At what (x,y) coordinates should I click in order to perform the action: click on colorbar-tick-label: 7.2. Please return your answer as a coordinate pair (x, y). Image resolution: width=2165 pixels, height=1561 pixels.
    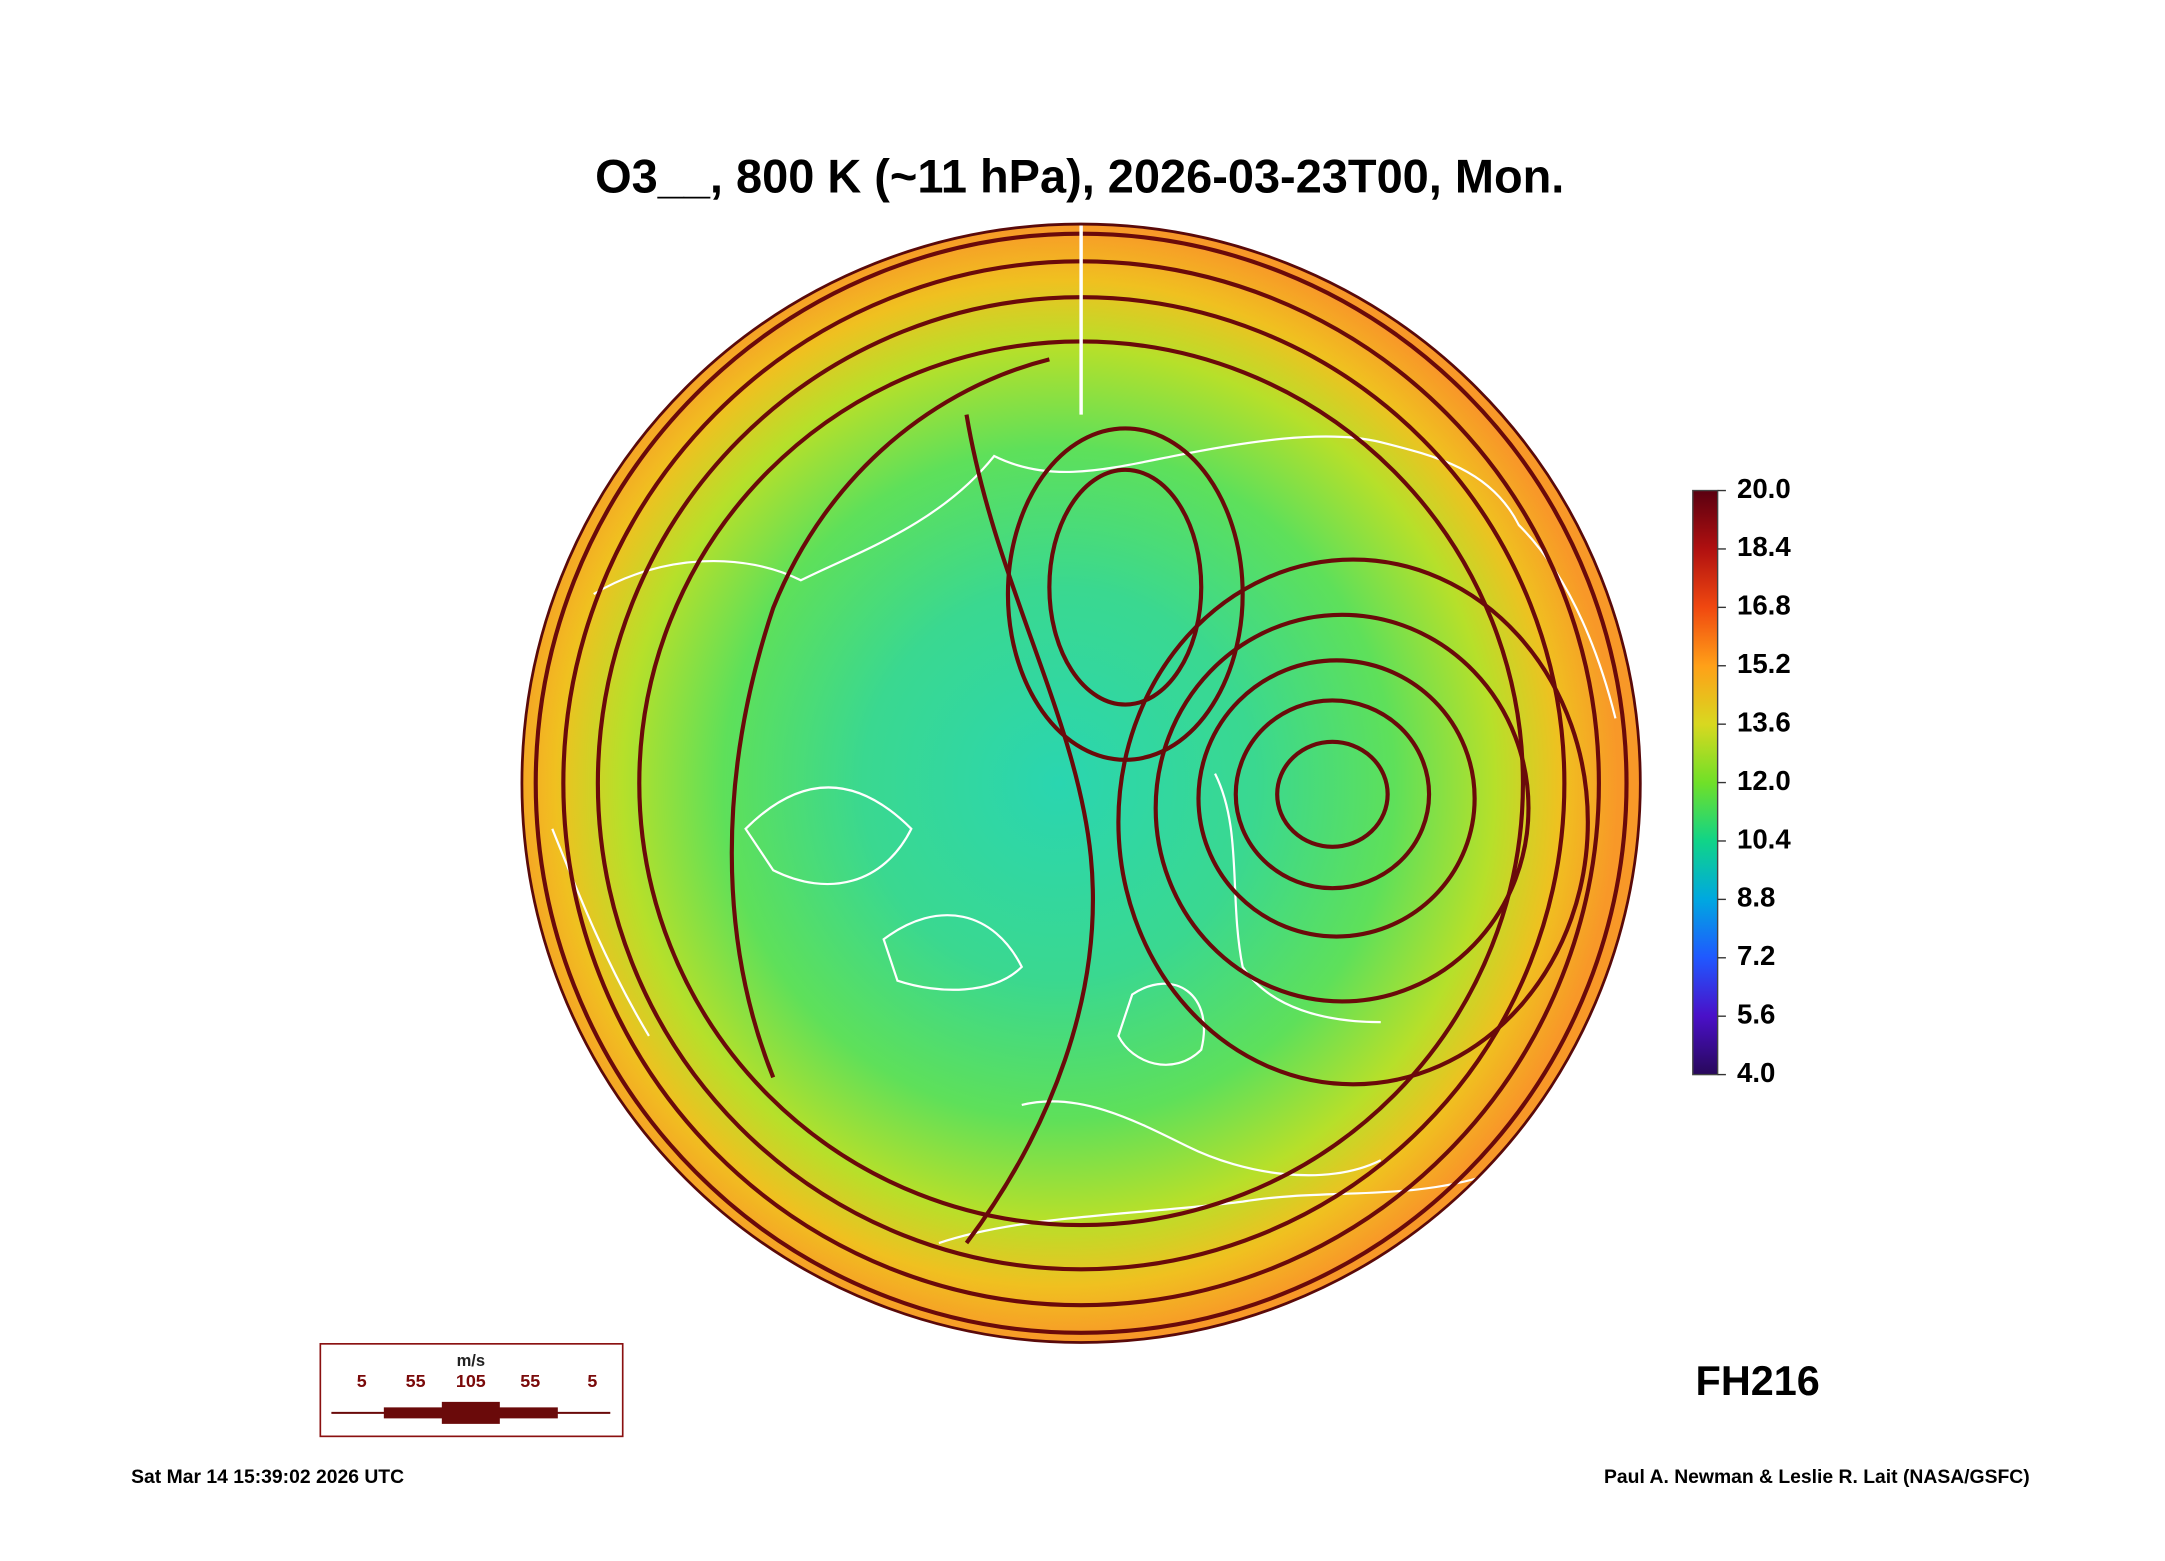
    Looking at the image, I should click on (1756, 955).